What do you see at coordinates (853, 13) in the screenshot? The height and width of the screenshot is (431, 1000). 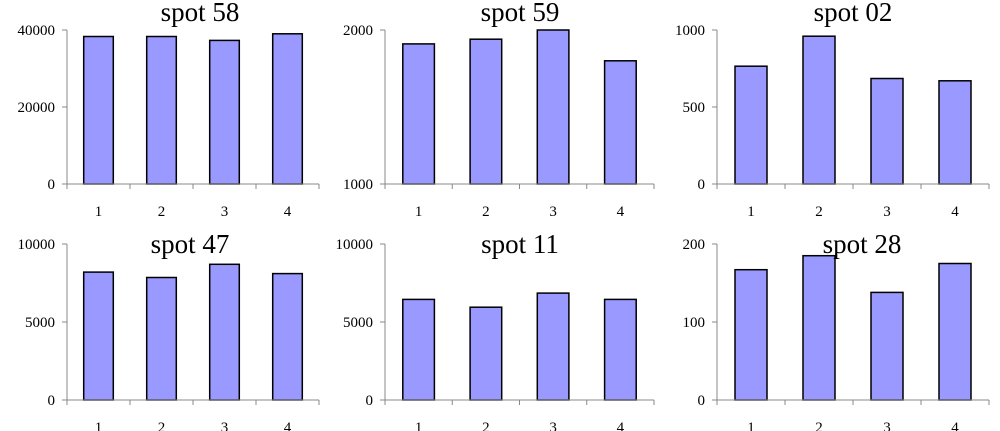 I see `chart-title: spot 02` at bounding box center [853, 13].